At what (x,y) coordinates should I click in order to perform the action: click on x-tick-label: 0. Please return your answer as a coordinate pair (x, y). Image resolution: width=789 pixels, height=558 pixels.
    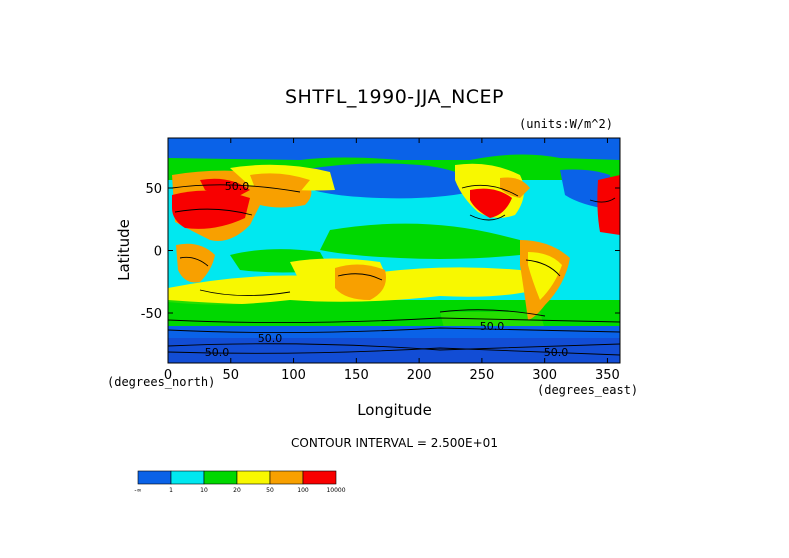
    Looking at the image, I should click on (168, 375).